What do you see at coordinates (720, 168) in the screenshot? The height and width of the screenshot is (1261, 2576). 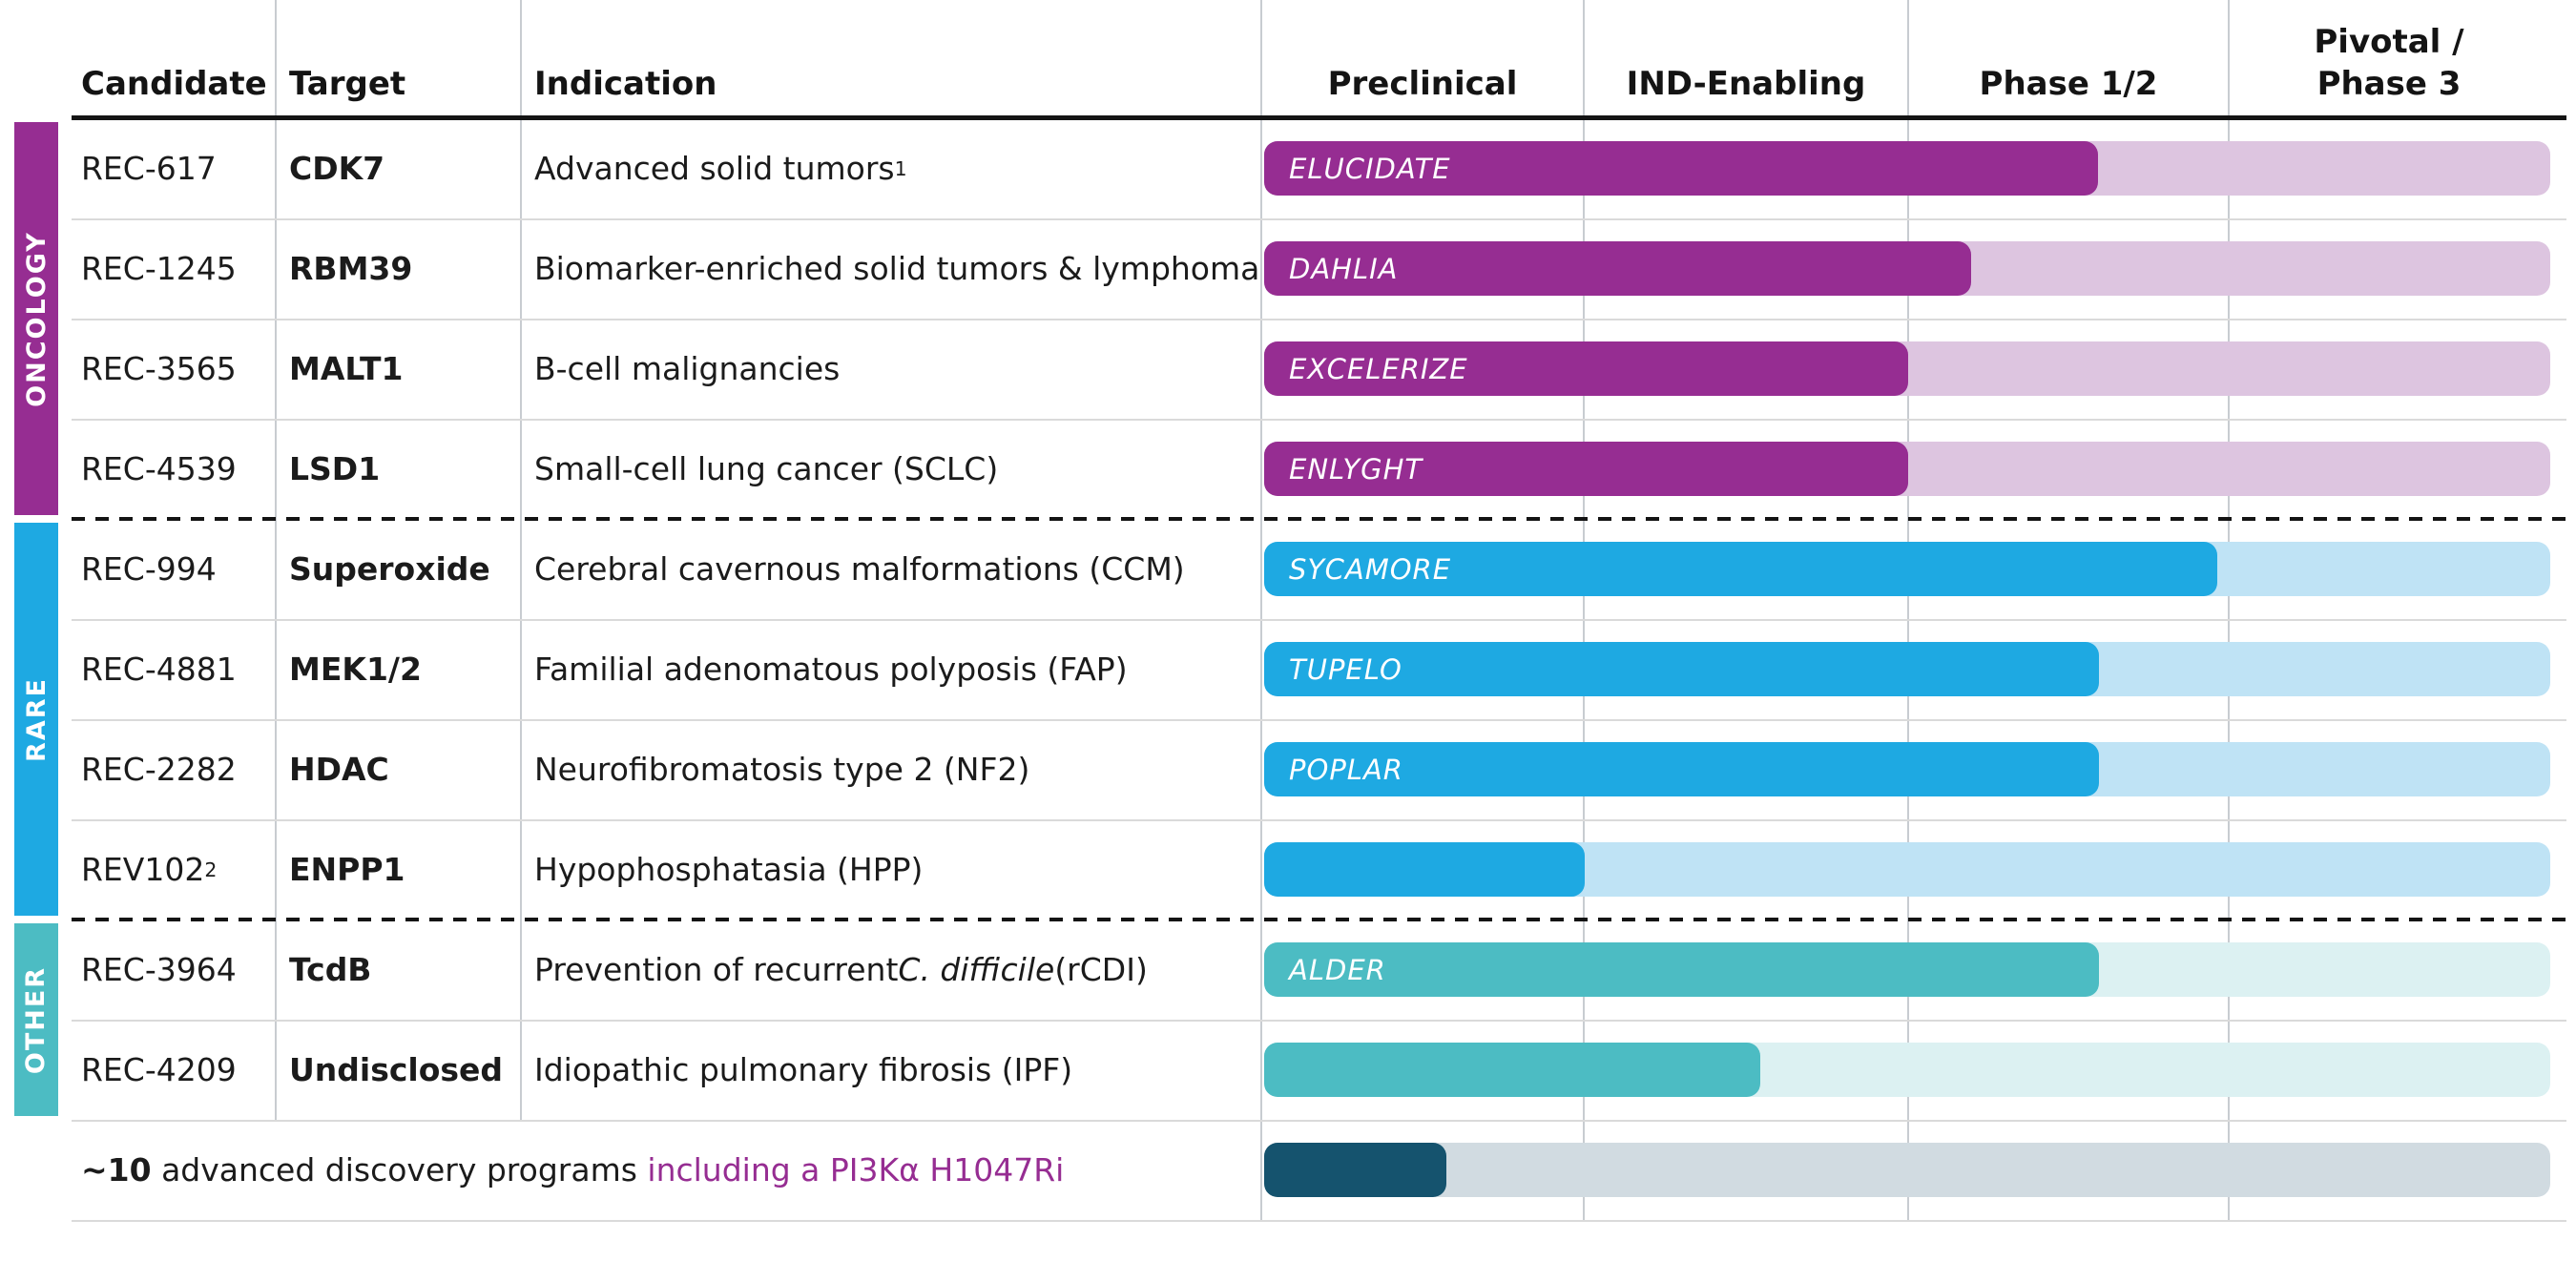 I see `indication-cell: Advanced solid tumors 1` at bounding box center [720, 168].